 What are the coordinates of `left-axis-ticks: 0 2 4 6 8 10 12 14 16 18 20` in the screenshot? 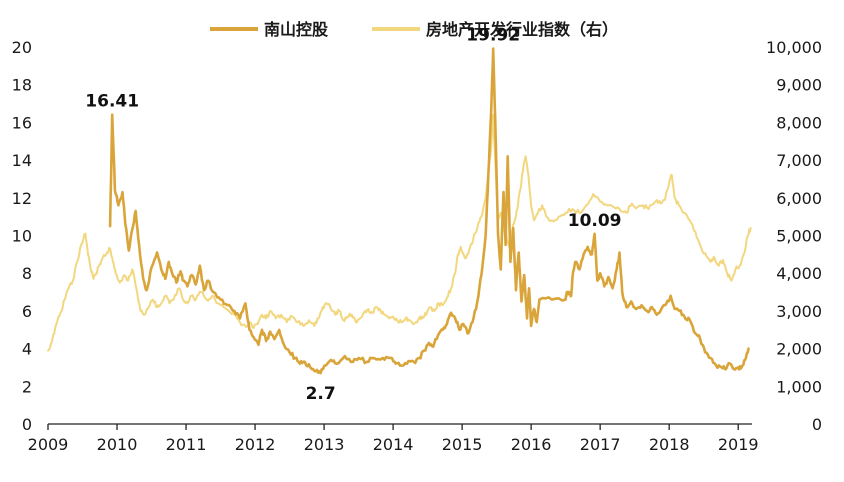 It's located at (22, 236).